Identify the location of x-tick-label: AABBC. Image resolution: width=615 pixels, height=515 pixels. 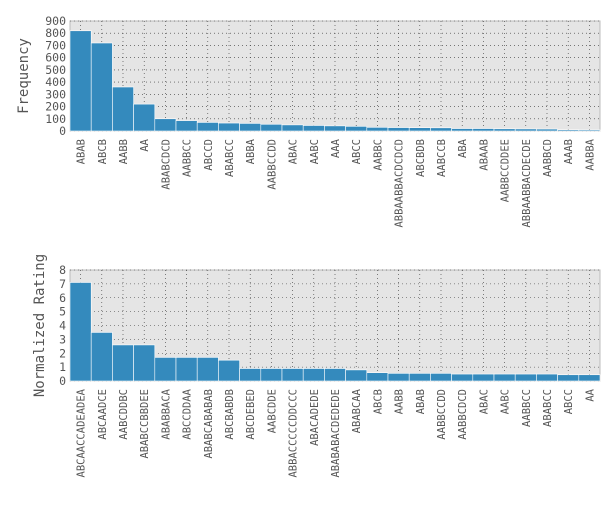
(378, 155).